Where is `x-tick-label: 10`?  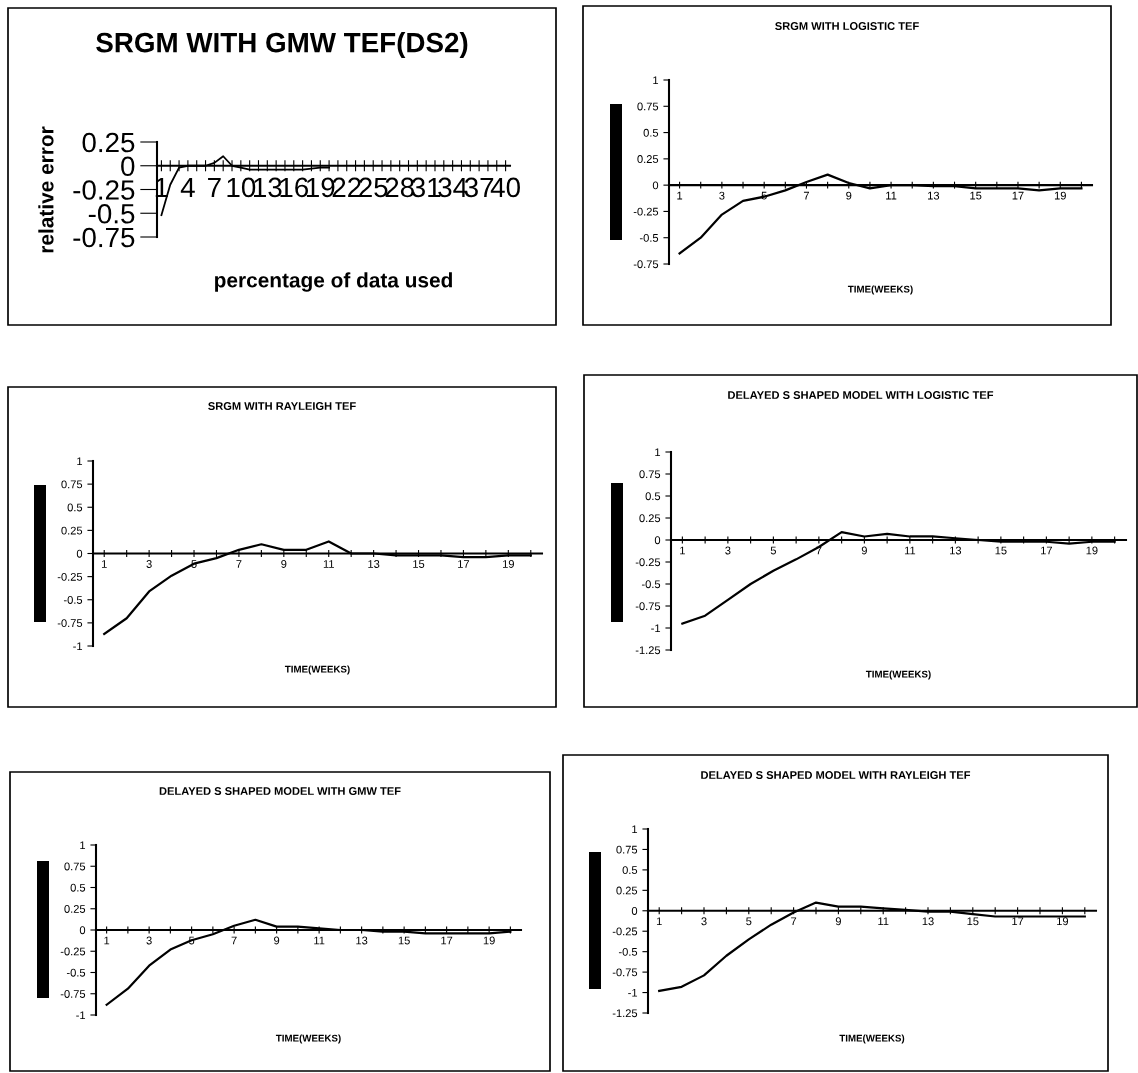
x-tick-label: 10 is located at coordinates (241, 187).